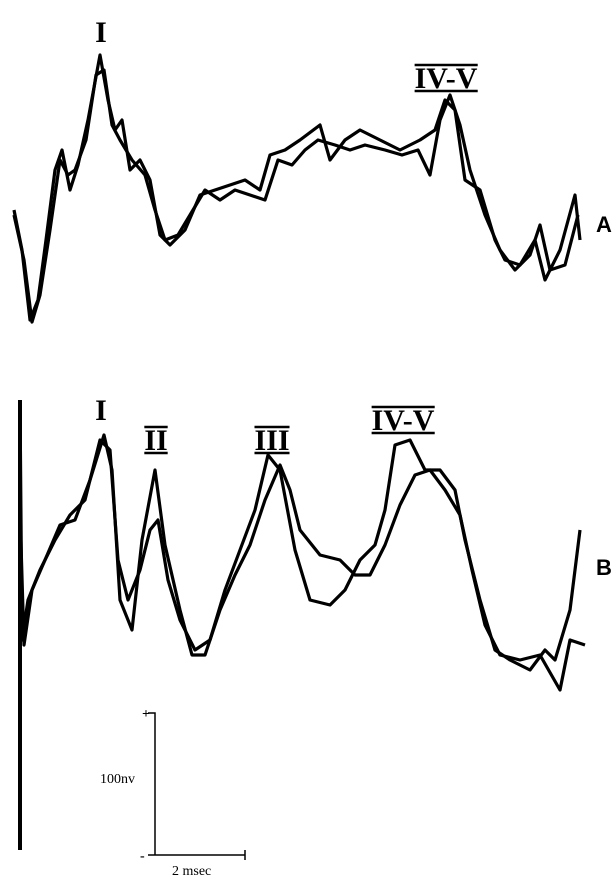 The width and height of the screenshot is (615, 880). Describe the element at coordinates (604, 224) in the screenshot. I see `panel-label: A` at that location.